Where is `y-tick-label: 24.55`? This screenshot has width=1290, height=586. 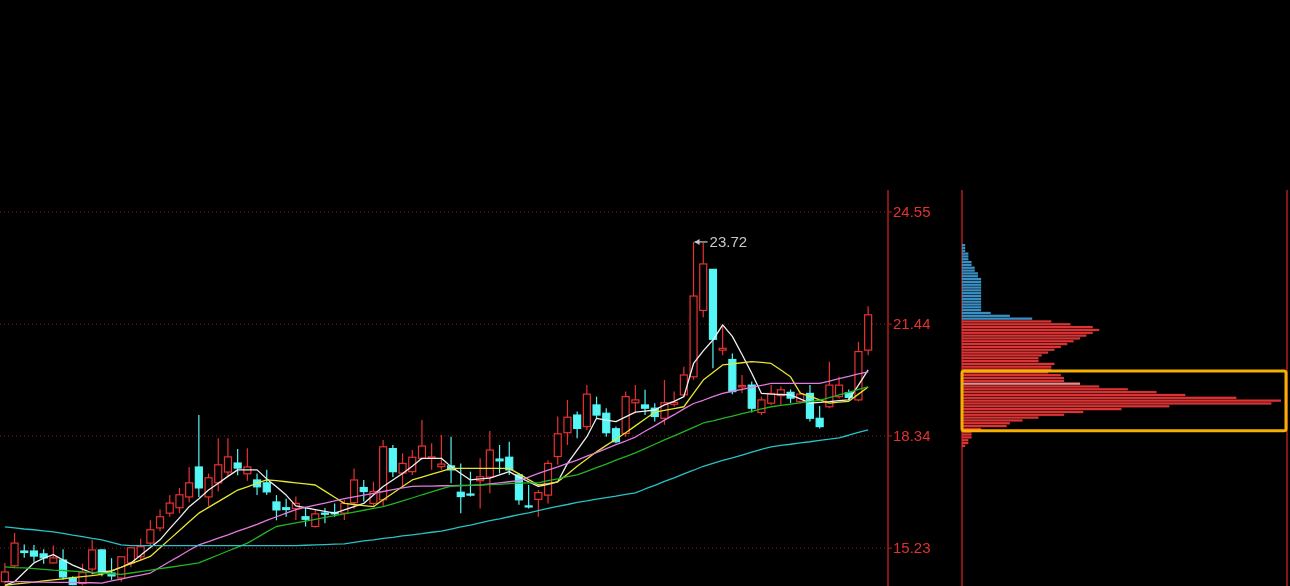
y-tick-label: 24.55 is located at coordinates (912, 212).